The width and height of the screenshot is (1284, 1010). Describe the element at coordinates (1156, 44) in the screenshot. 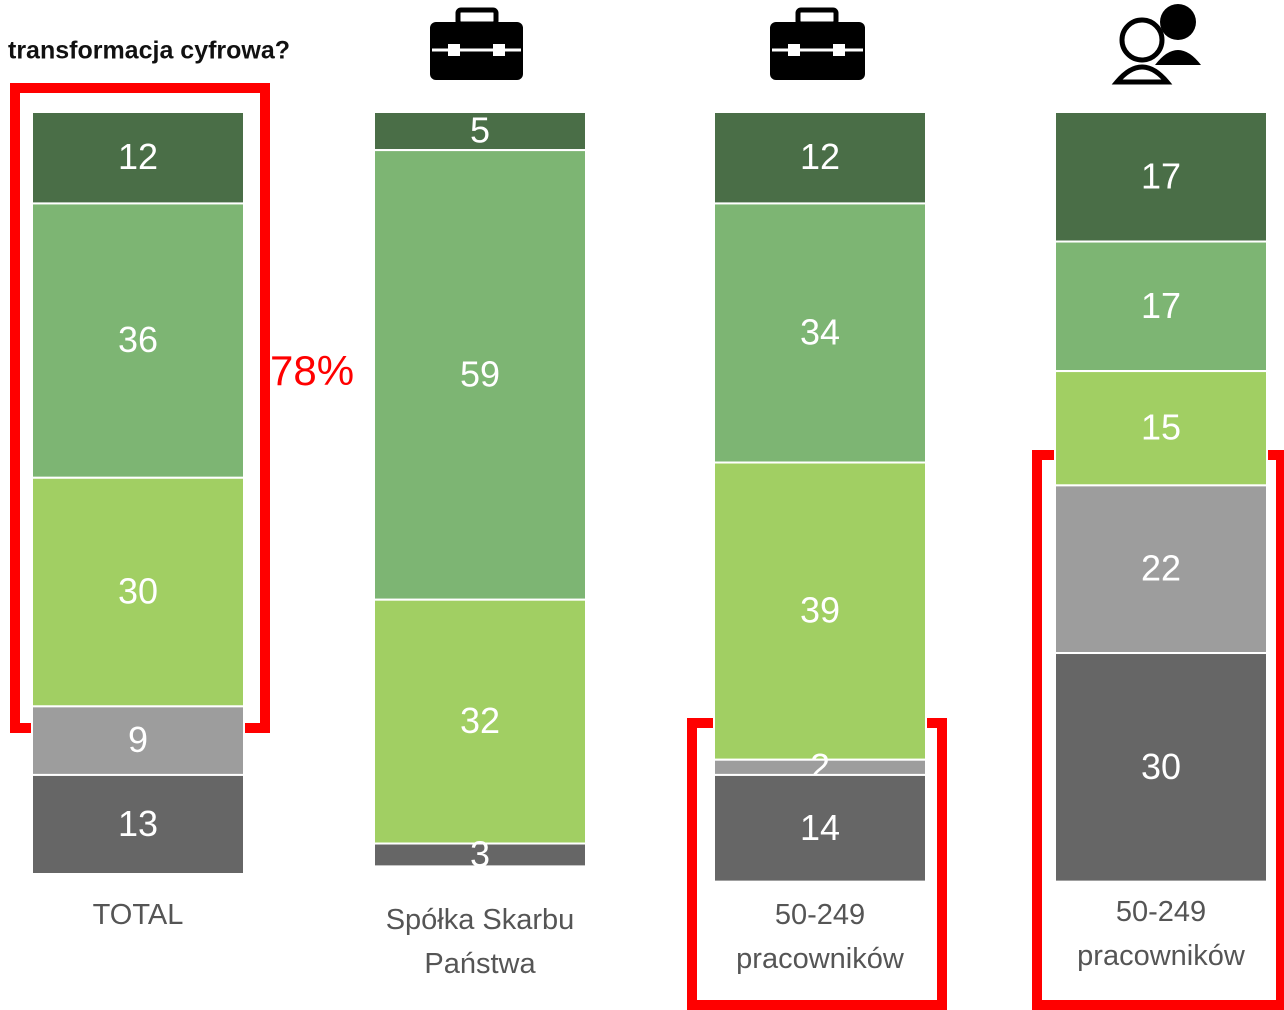

I see `people-icon` at that location.